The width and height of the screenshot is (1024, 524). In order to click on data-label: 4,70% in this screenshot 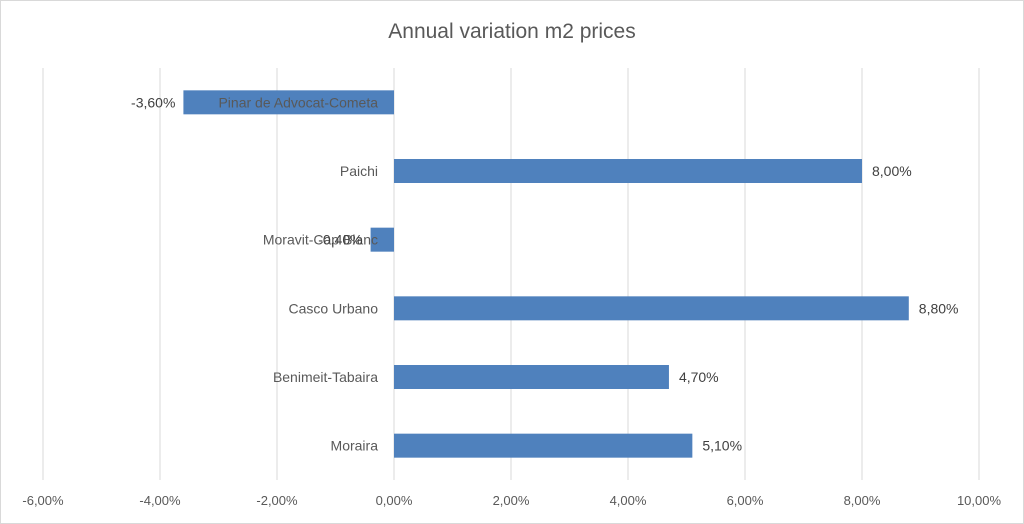, I will do `click(699, 377)`.